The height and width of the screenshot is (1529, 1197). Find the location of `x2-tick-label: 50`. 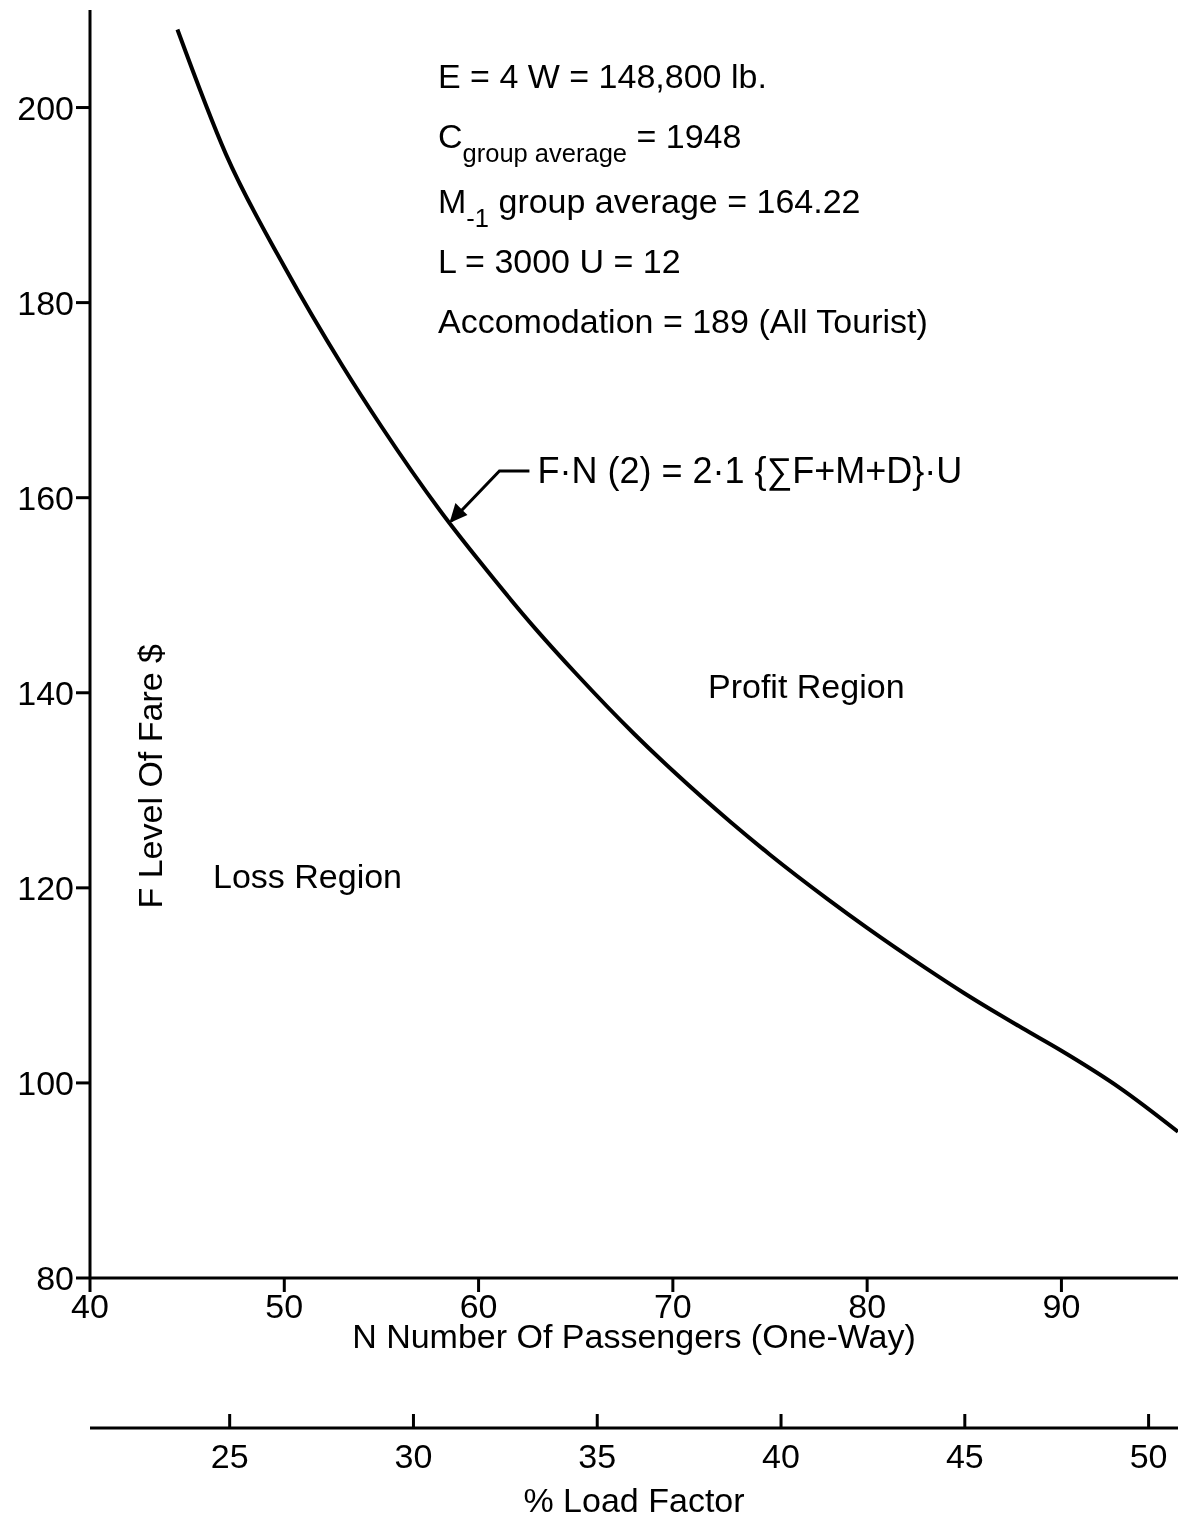

x2-tick-label: 50 is located at coordinates (1148, 1456).